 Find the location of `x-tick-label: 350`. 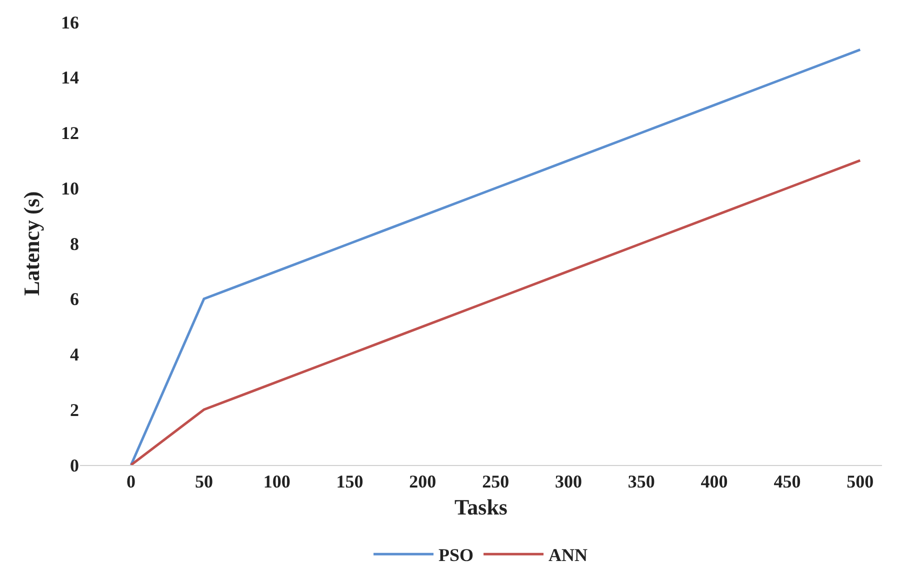

x-tick-label: 350 is located at coordinates (641, 482).